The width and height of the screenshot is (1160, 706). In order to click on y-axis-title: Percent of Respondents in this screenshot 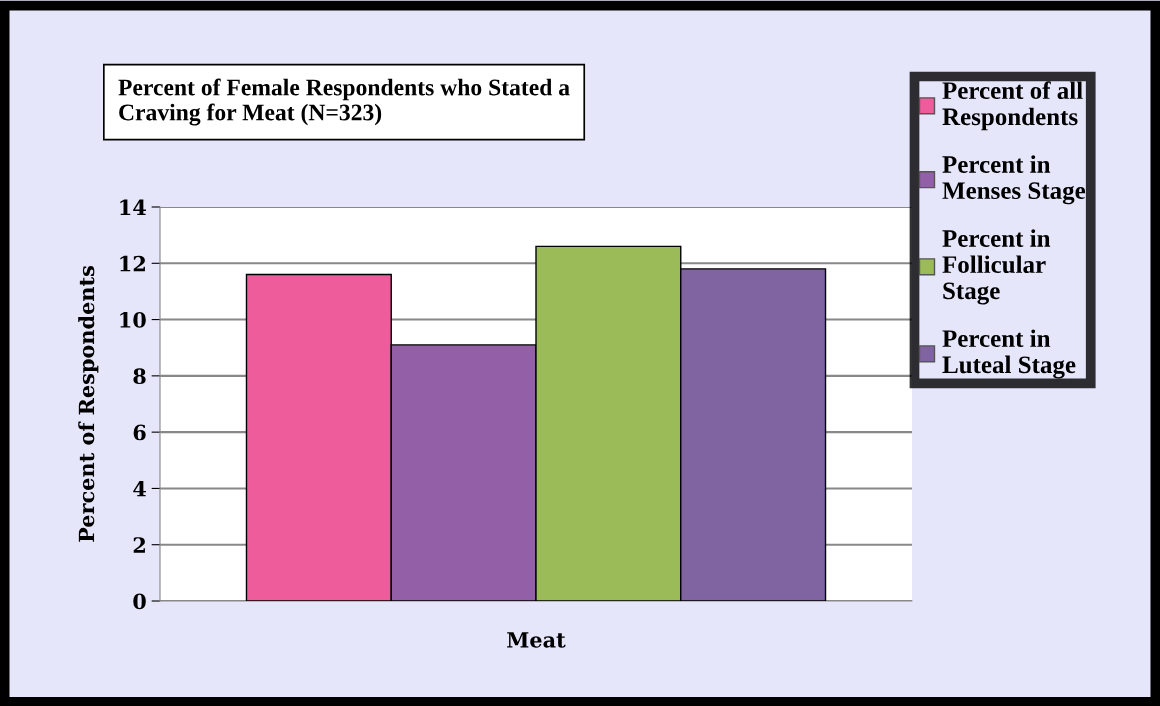, I will do `click(88, 404)`.